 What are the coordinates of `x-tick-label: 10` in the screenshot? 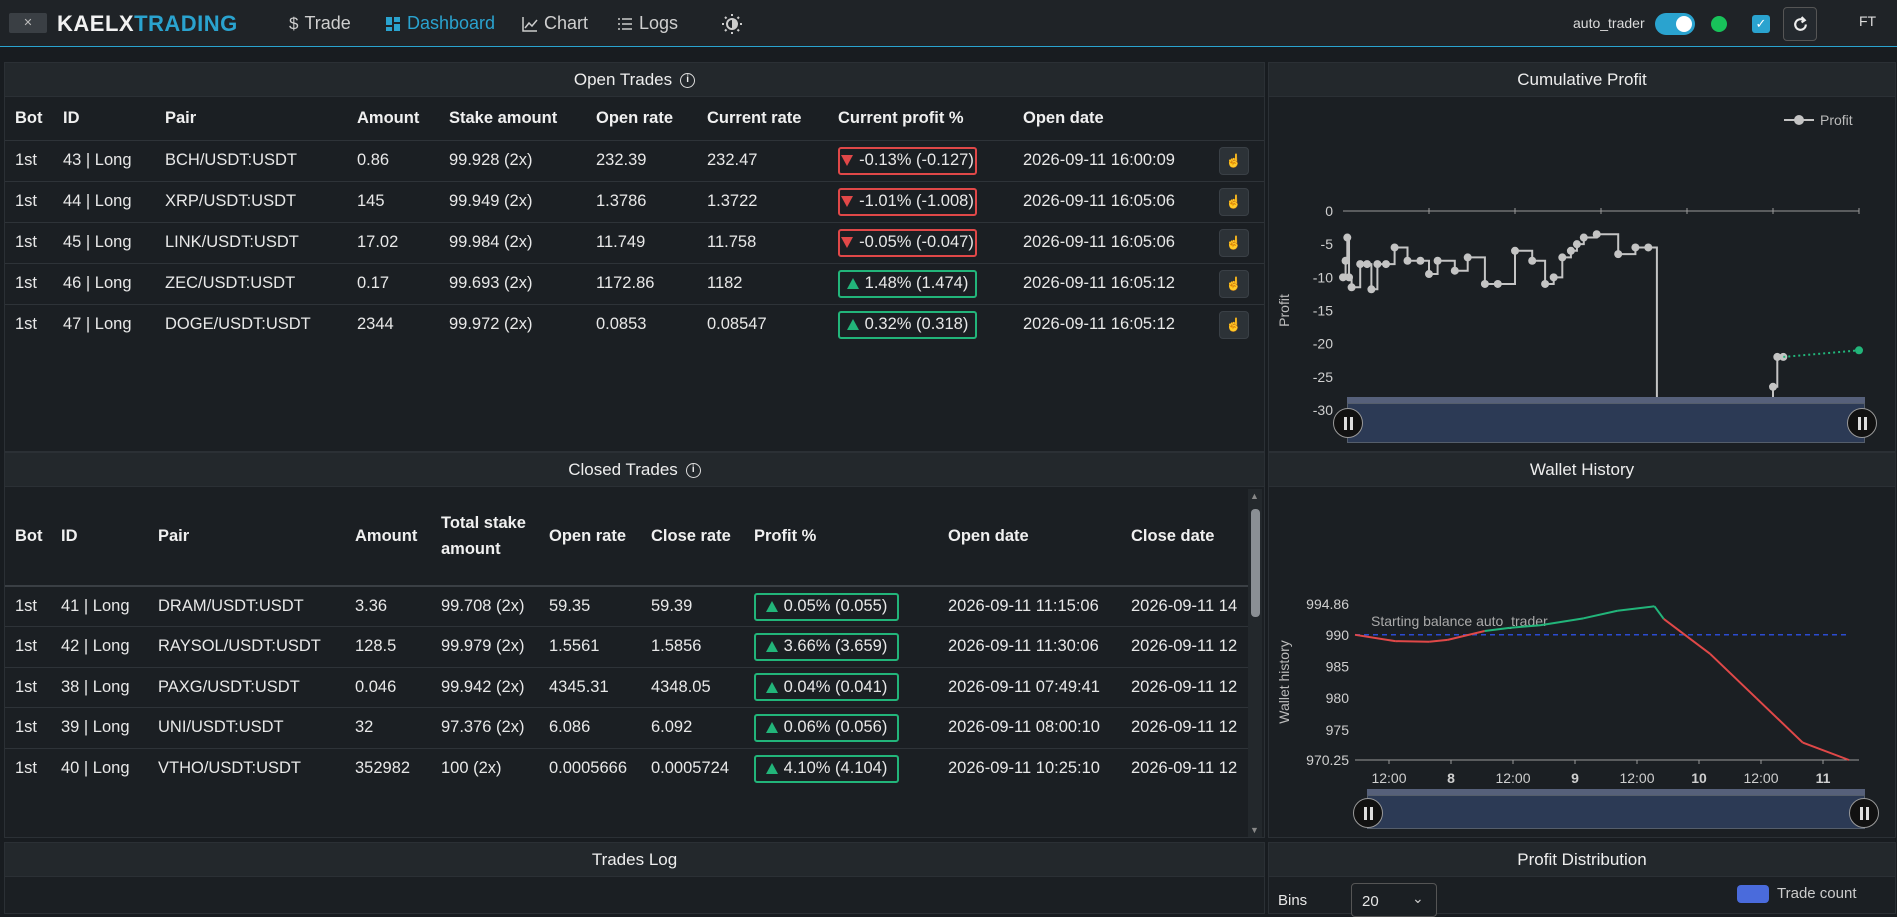 It's located at (1699, 778).